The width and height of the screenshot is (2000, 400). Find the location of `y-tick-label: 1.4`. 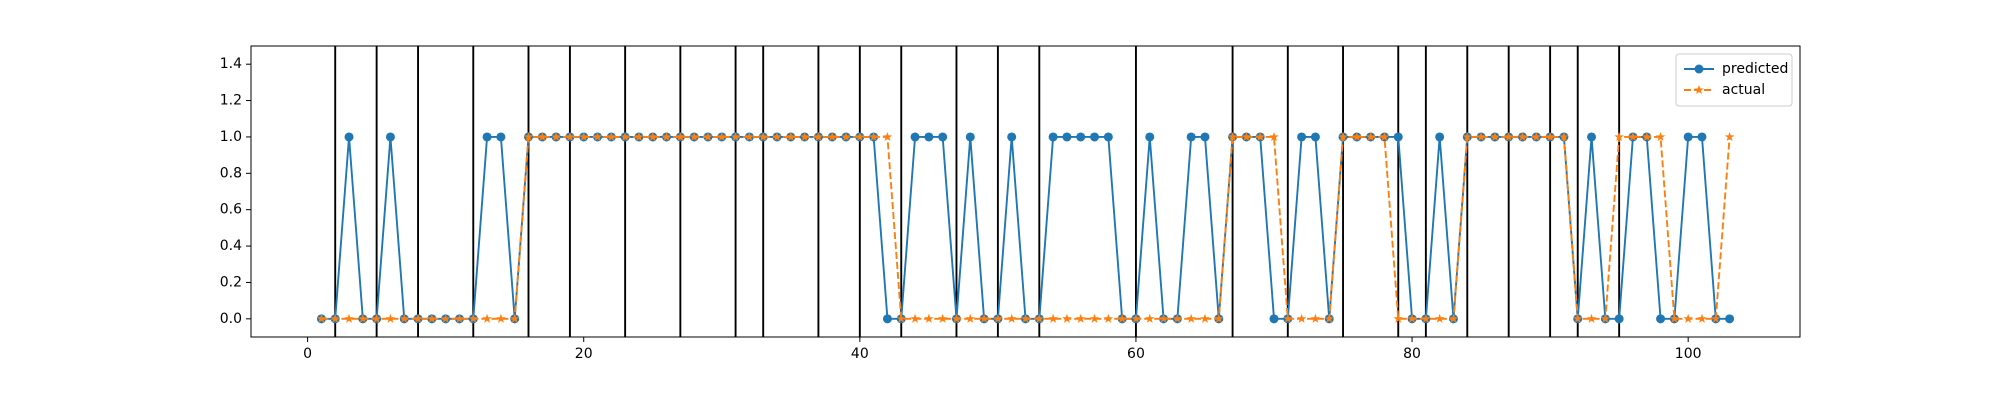

y-tick-label: 1.4 is located at coordinates (231, 64).